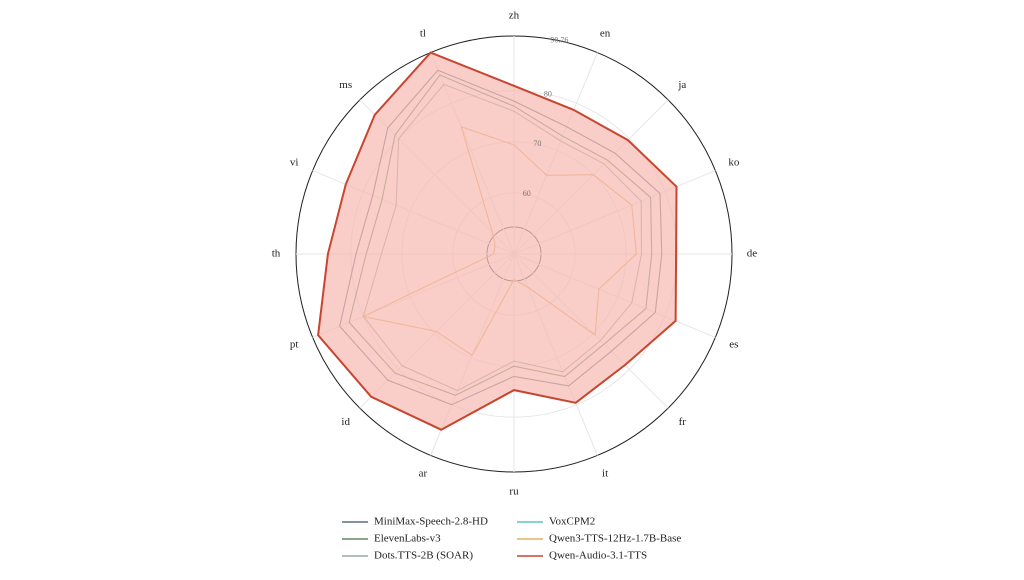  What do you see at coordinates (514, 16) in the screenshot?
I see `category-label: zh` at bounding box center [514, 16].